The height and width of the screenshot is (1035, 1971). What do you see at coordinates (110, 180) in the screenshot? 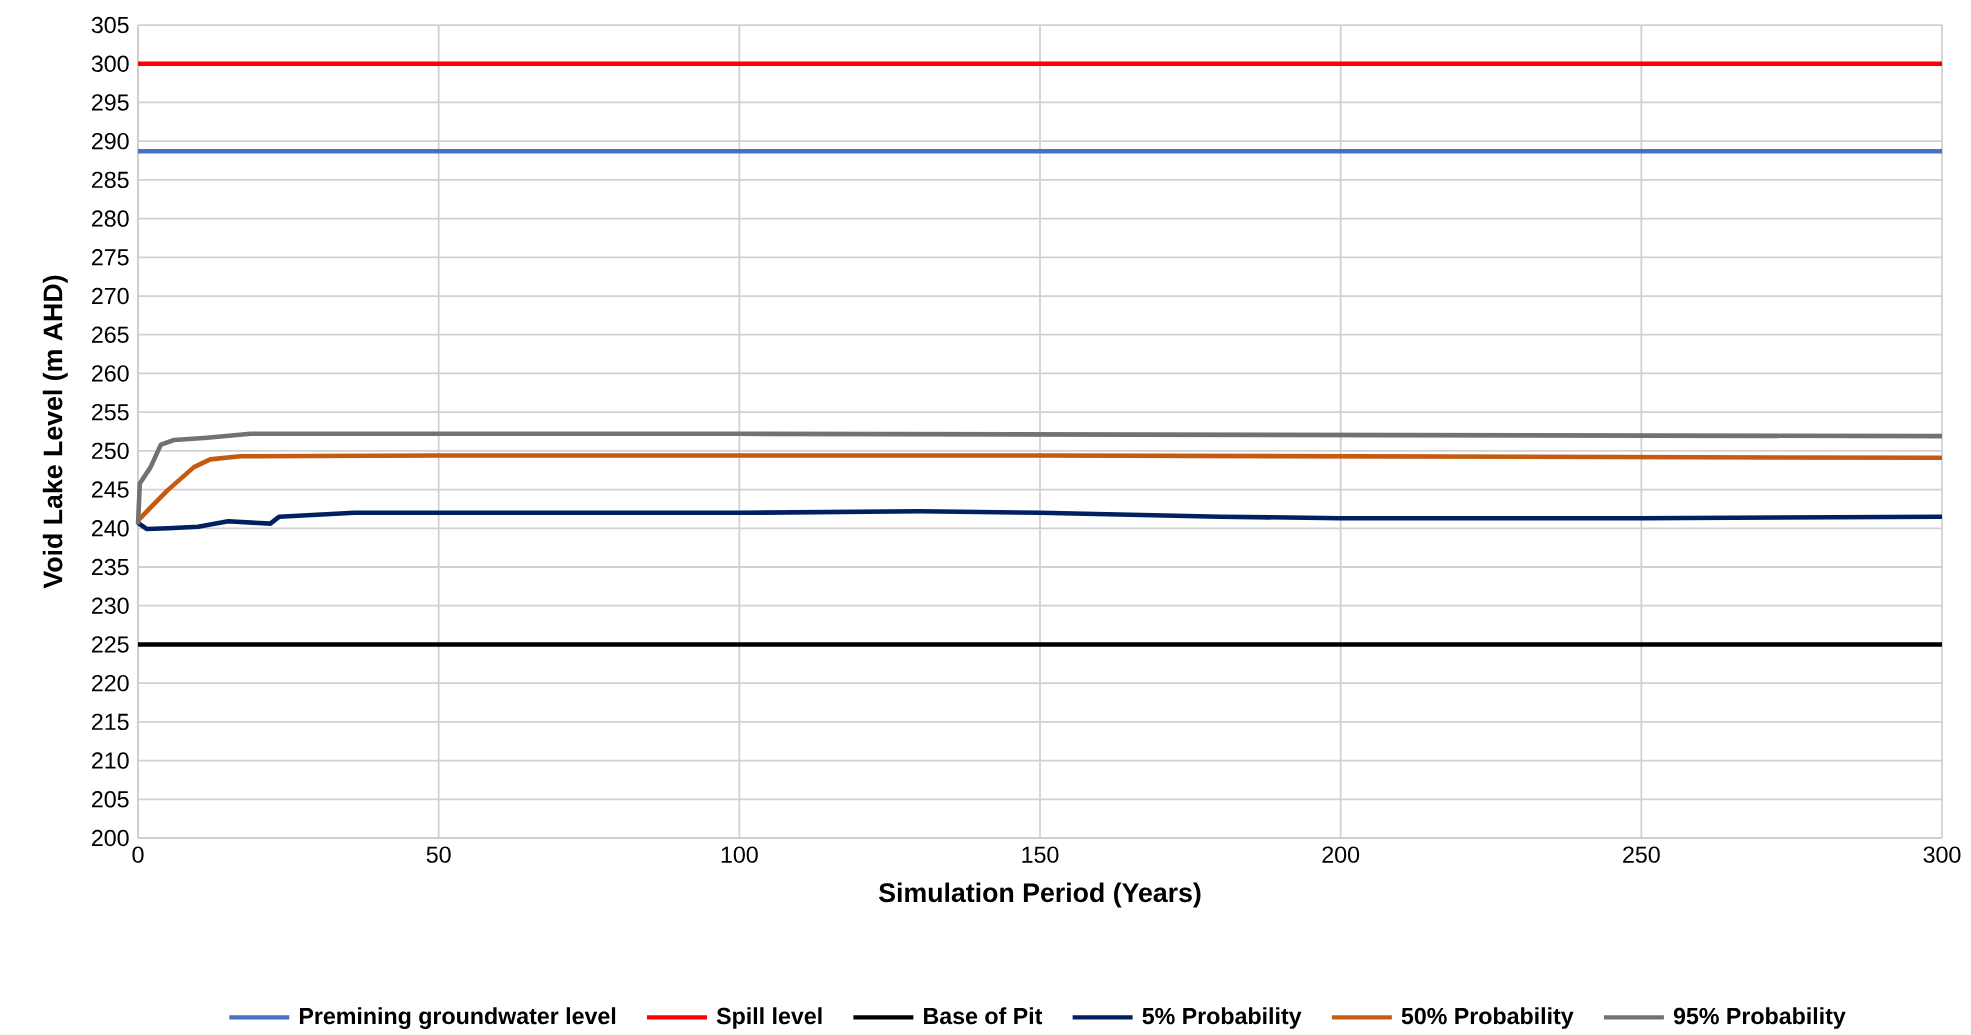
I see `y-tick-label: 285` at bounding box center [110, 180].